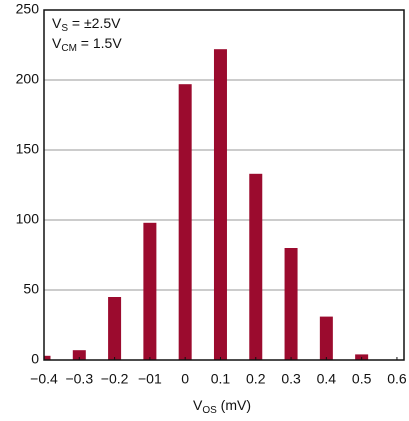 This screenshot has width=409, height=421. I want to click on y-tick-label: 100, so click(28, 219).